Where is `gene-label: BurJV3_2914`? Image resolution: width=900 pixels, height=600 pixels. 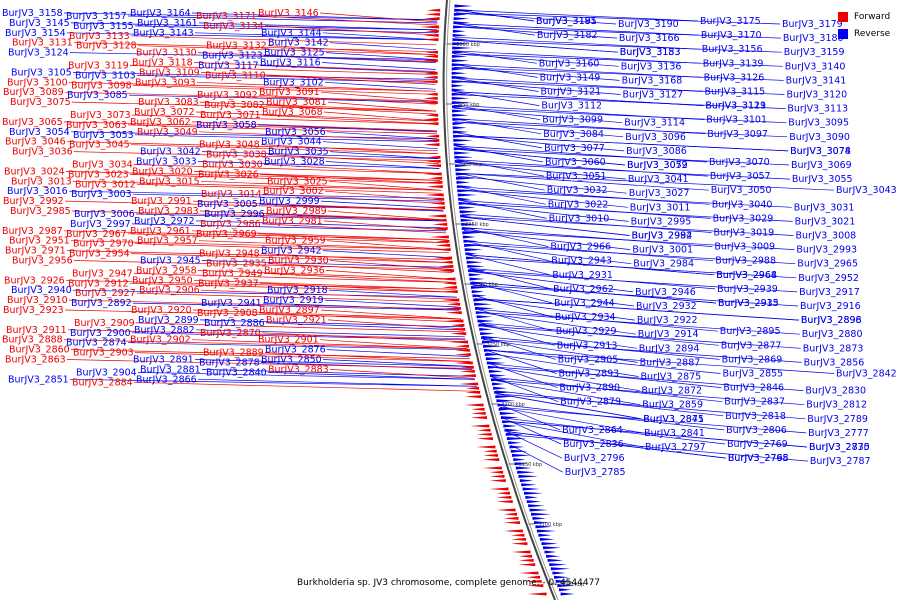 gene-label: BurJV3_2914 is located at coordinates (668, 334).